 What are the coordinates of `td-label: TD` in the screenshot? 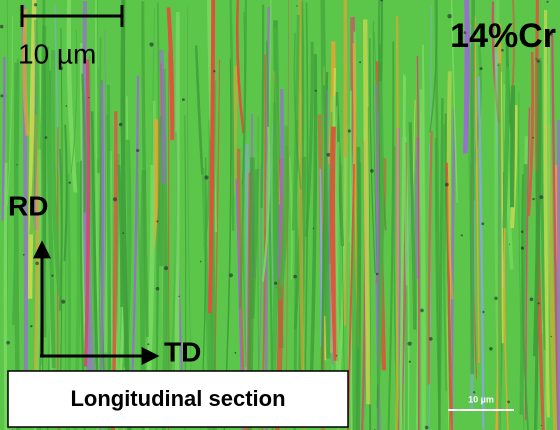 It's located at (182, 351).